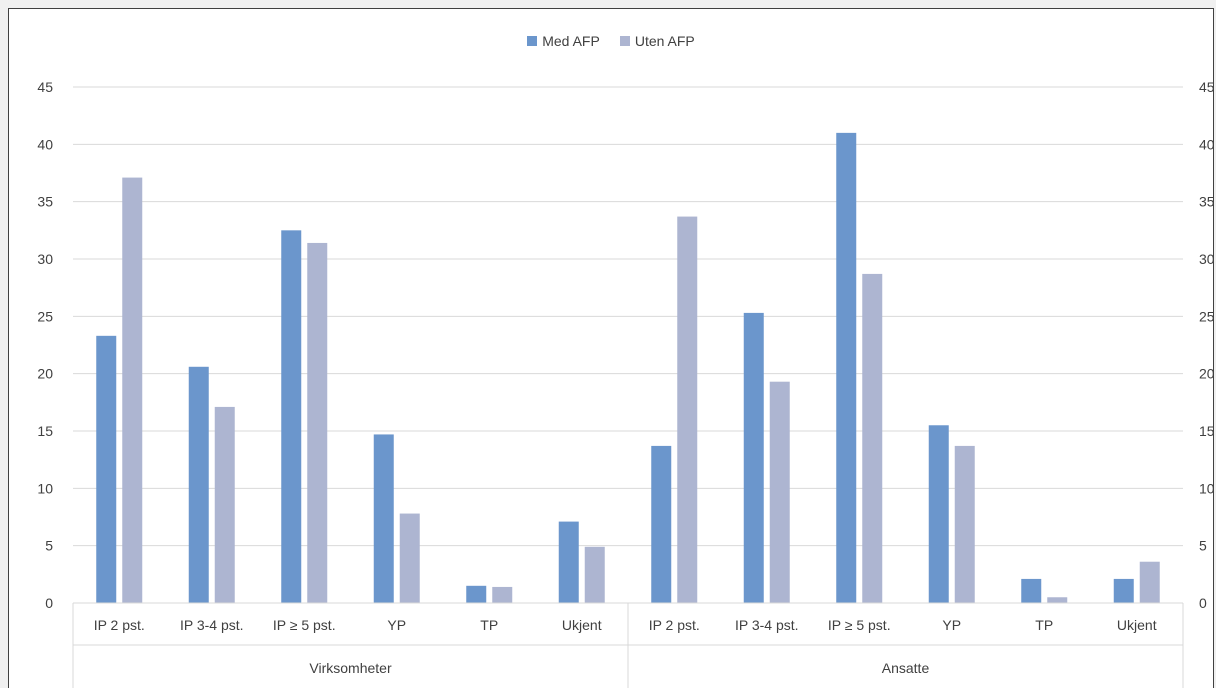  What do you see at coordinates (45, 144) in the screenshot?
I see `y-tick-label-left: 40` at bounding box center [45, 144].